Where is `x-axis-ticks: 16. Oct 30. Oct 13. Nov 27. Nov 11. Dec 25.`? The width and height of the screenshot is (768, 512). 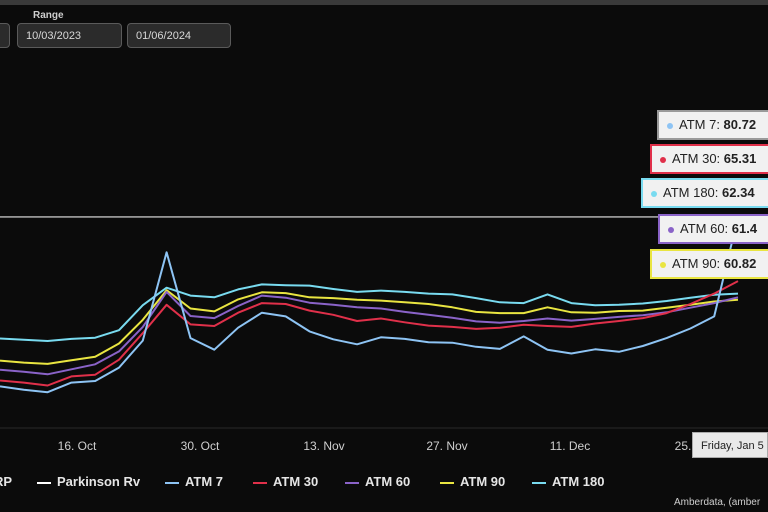 x-axis-ticks: 16. Oct 30. Oct 13. Nov 27. Nov 11. Dec 25. is located at coordinates (375, 446).